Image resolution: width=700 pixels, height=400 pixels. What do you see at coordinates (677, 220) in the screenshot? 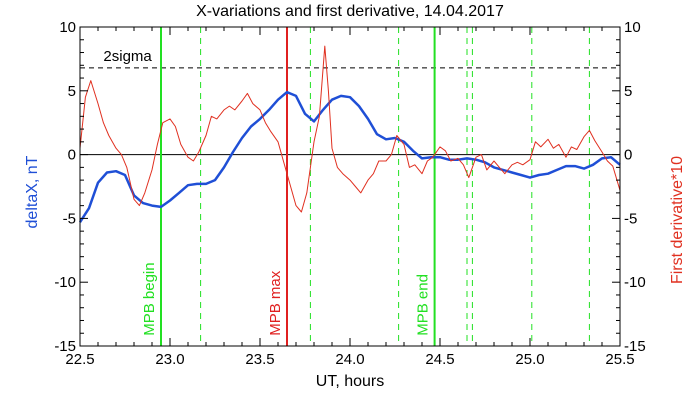
I see `y-axis-right-label: First derivative*10` at bounding box center [677, 220].